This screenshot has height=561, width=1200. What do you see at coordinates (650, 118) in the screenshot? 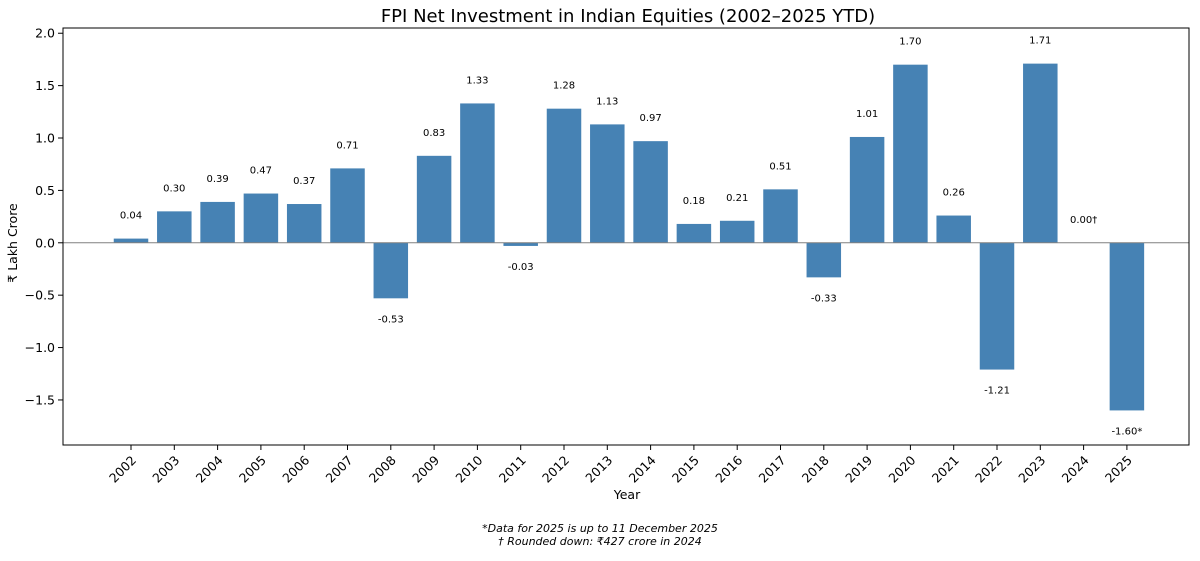
I see `data-label-2014: 0.97` at bounding box center [650, 118].